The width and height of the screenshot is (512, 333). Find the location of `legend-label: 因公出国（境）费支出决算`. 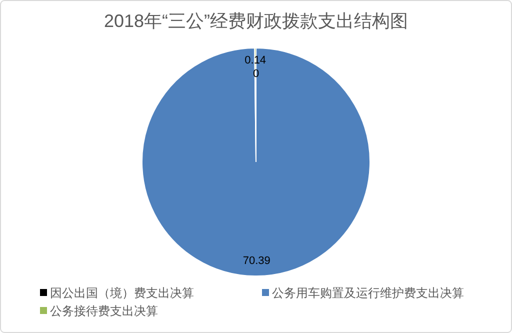

legend-label: 因公出国（境）费支出决算 is located at coordinates (122, 293).